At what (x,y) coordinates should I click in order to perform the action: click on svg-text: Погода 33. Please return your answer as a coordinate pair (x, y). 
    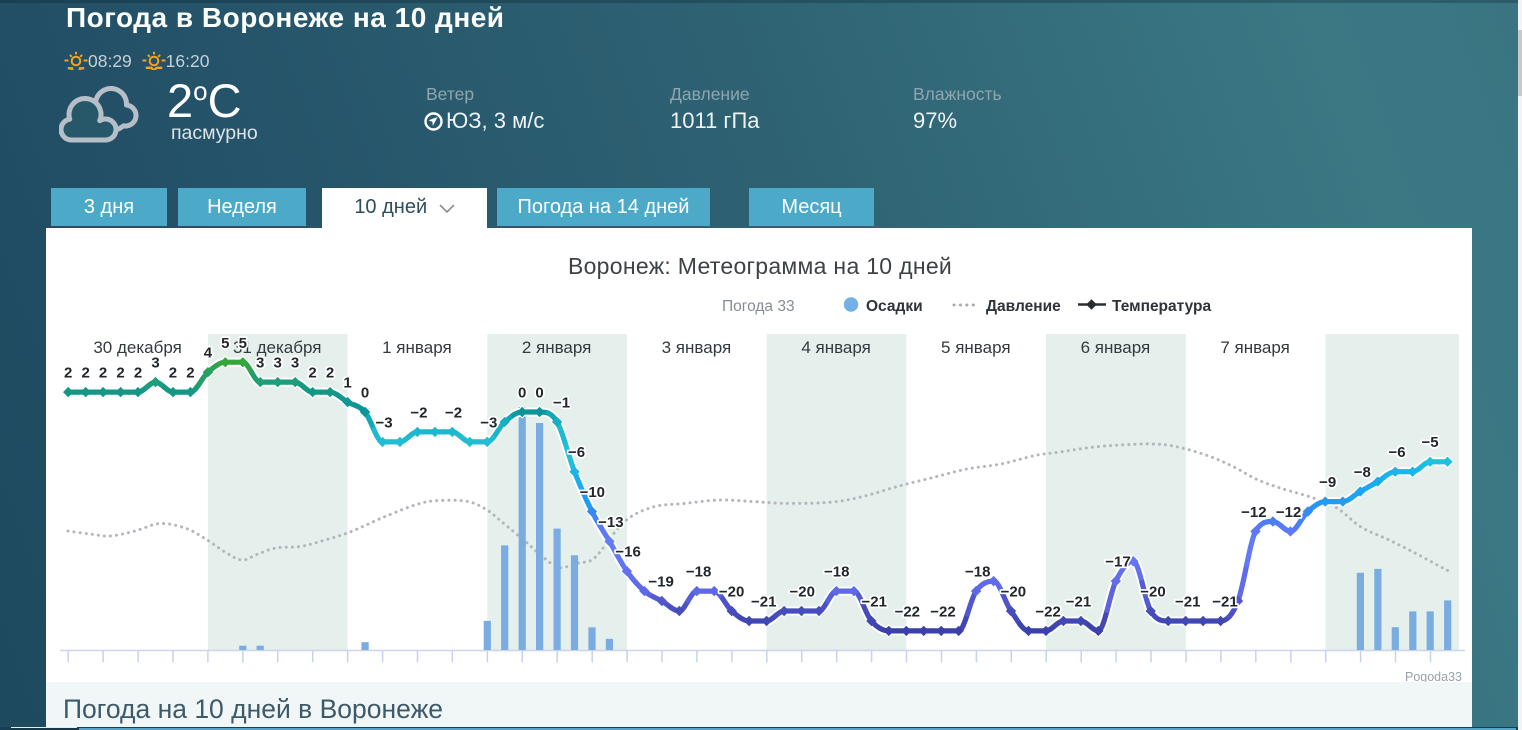
    Looking at the image, I should click on (758, 306).